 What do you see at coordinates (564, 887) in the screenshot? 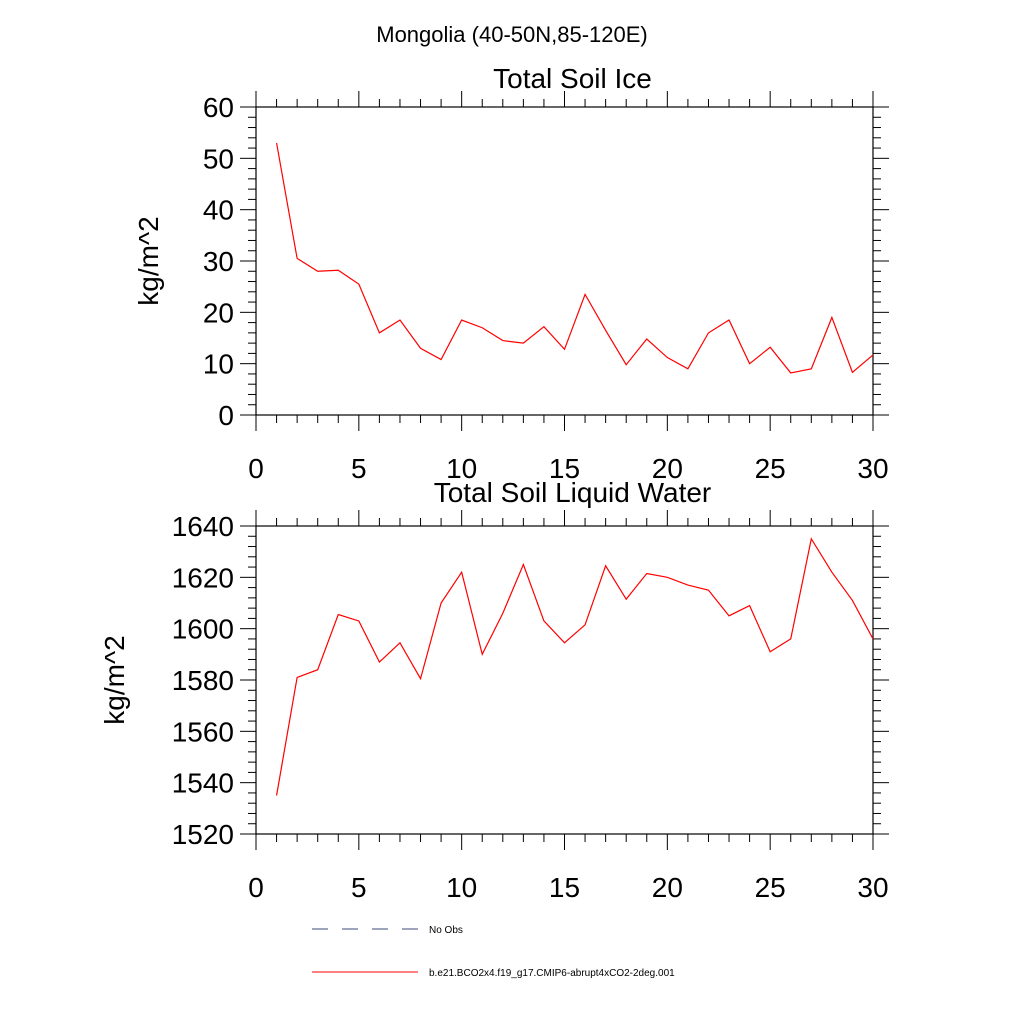
I see `x-tick-label: 15` at bounding box center [564, 887].